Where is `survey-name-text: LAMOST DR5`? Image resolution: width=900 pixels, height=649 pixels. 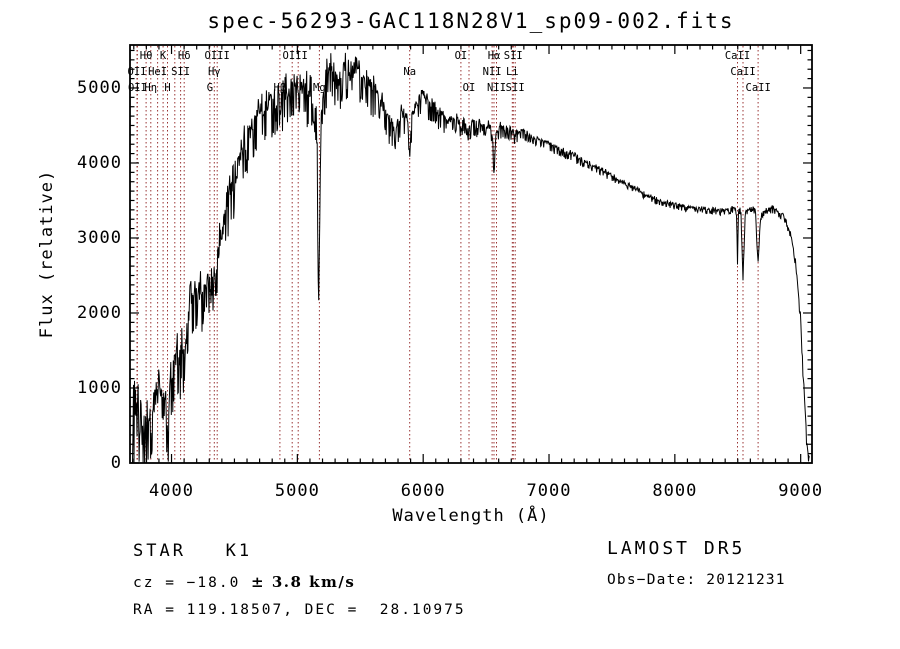 survey-name-text: LAMOST DR5 is located at coordinates (676, 548).